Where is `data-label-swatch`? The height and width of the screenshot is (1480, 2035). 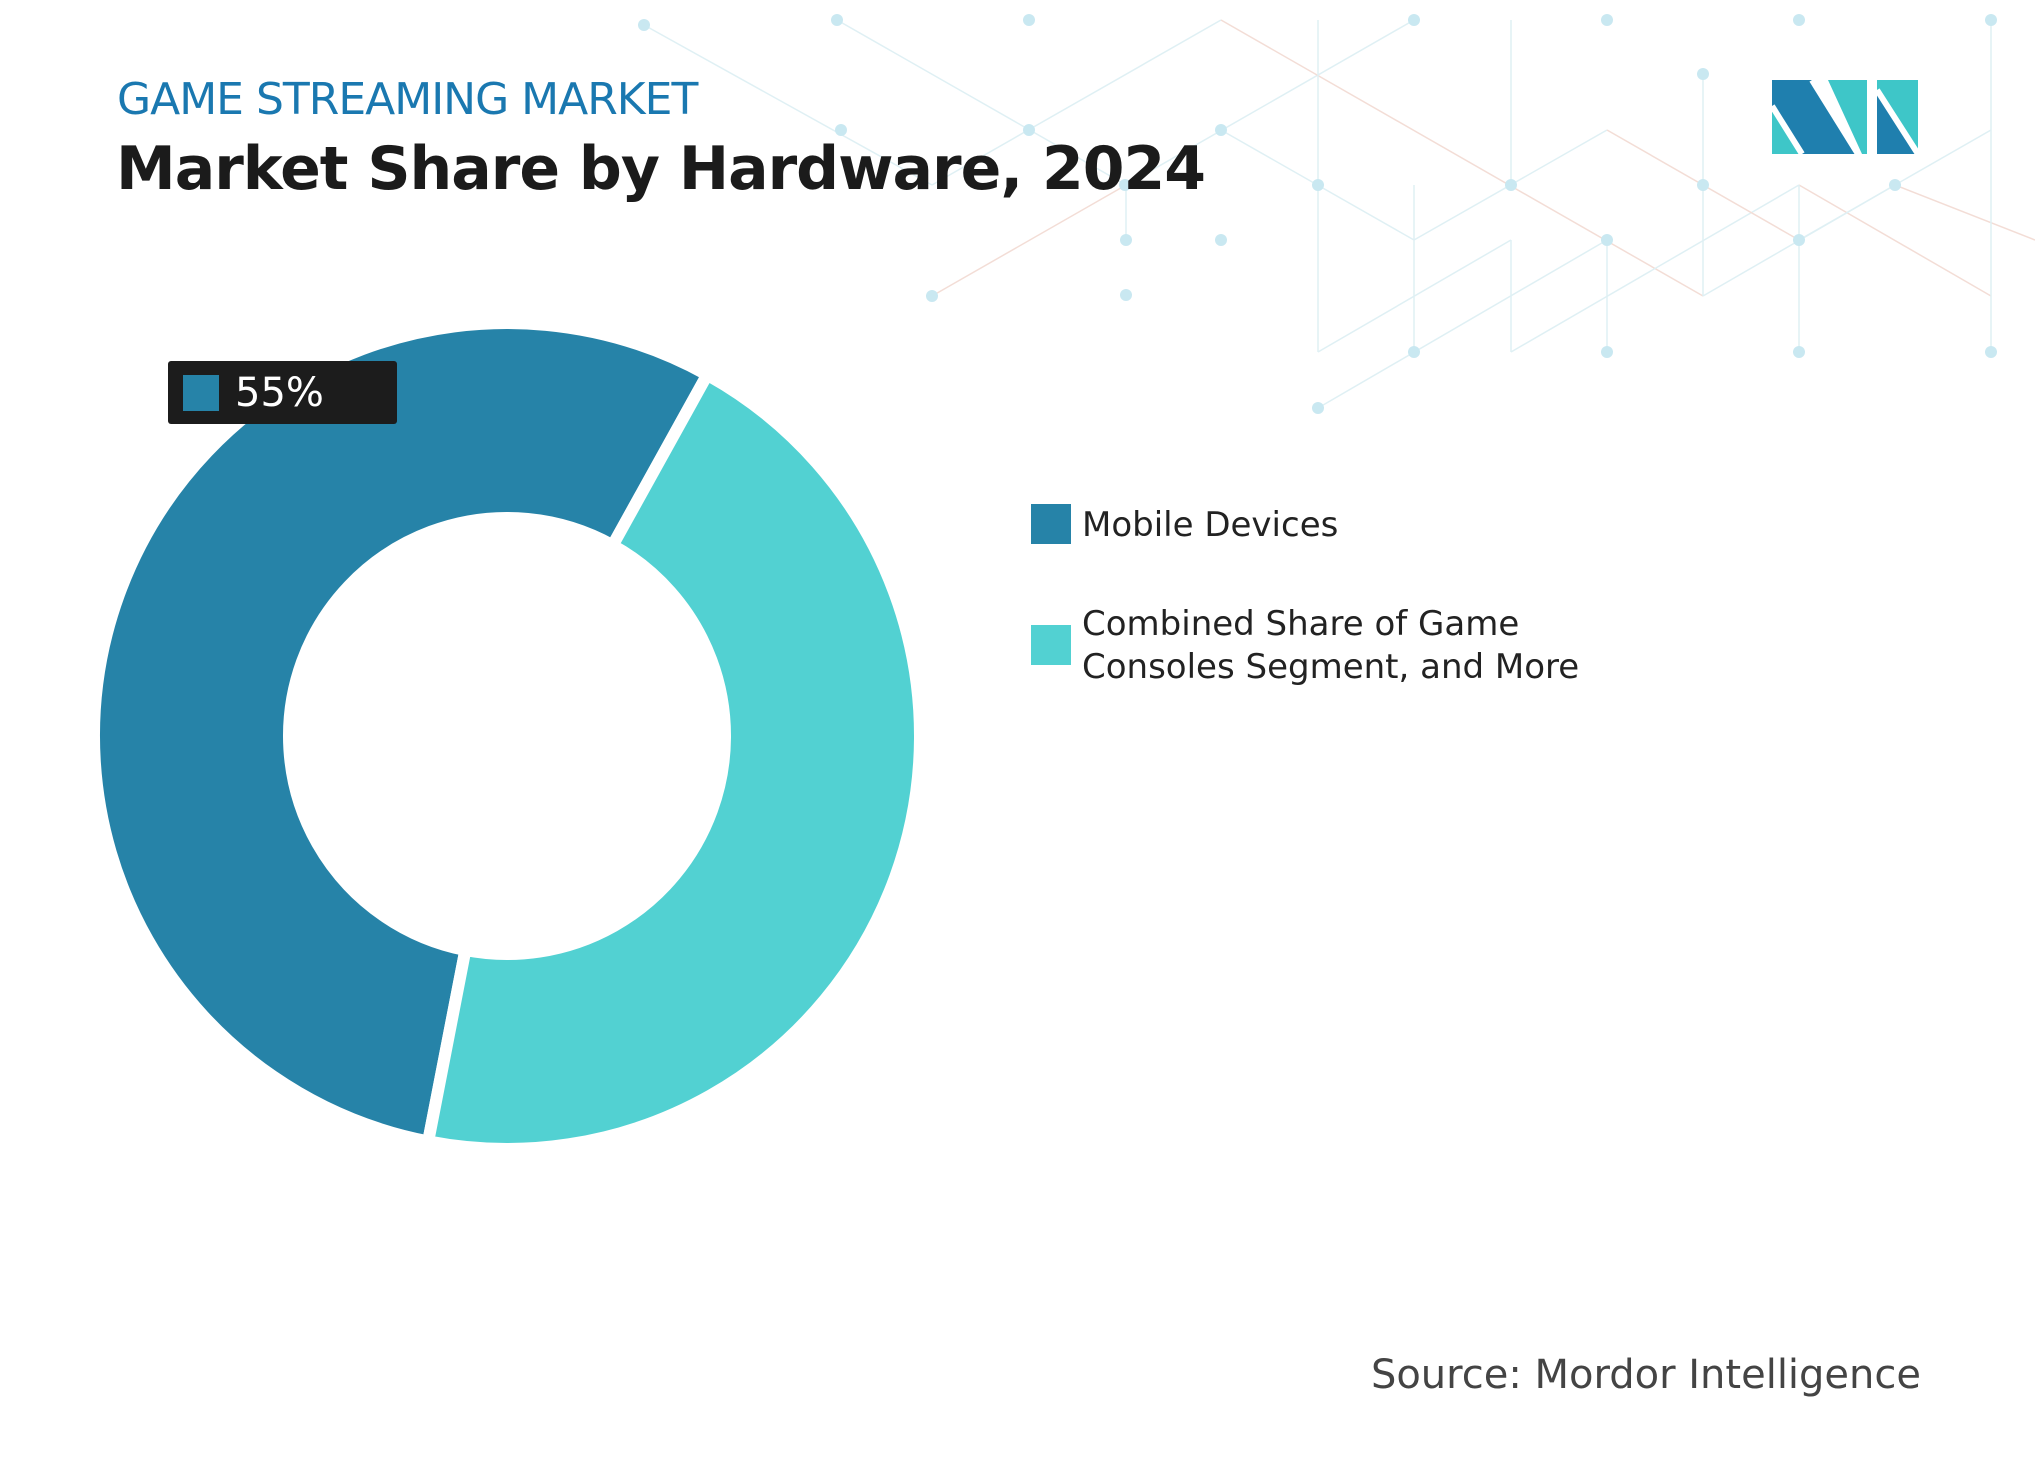 data-label-swatch is located at coordinates (201, 392).